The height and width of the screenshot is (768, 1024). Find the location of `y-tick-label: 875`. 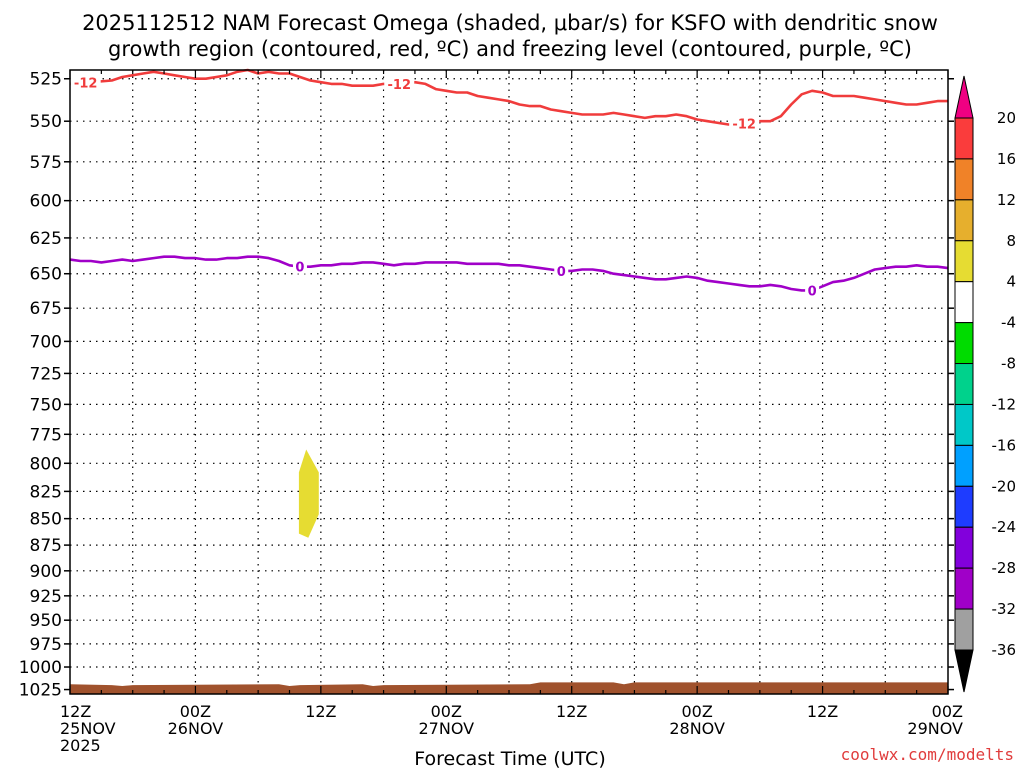

y-tick-label: 875 is located at coordinates (46, 546).